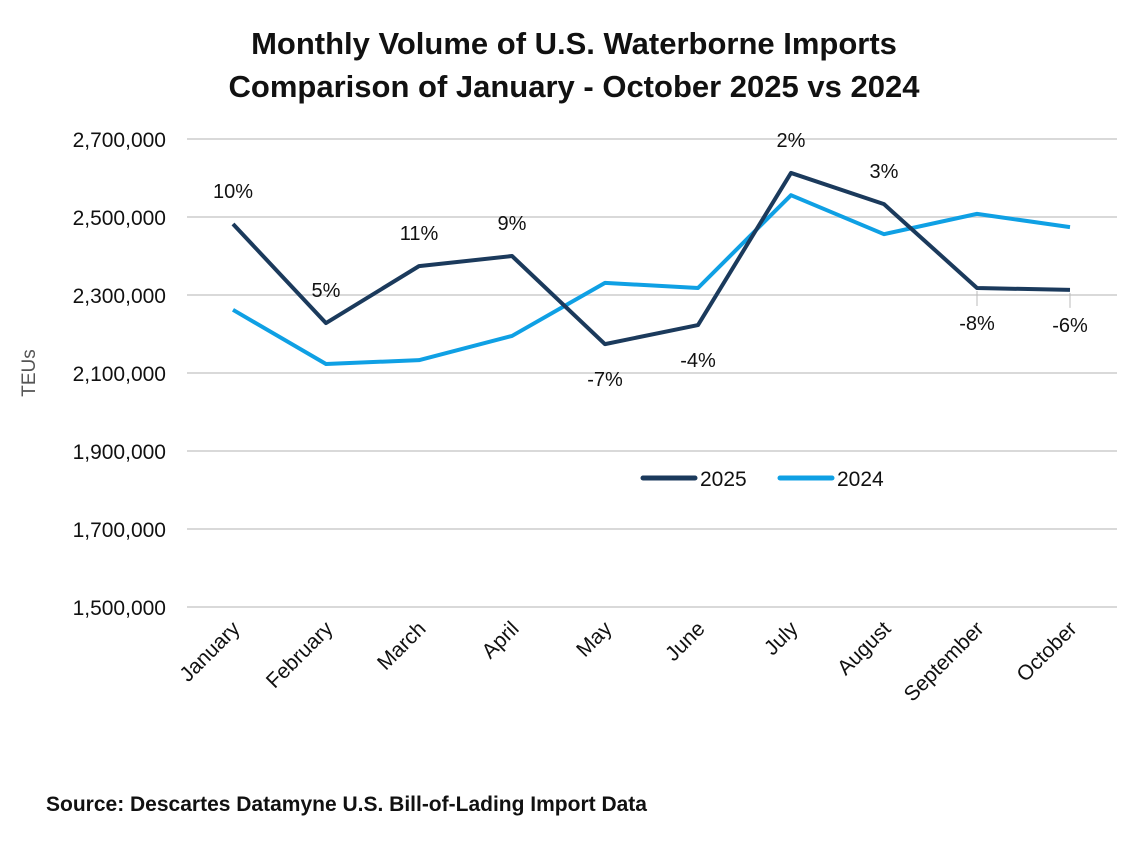  Describe the element at coordinates (685, 641) in the screenshot. I see `x-tick-label: June` at that location.